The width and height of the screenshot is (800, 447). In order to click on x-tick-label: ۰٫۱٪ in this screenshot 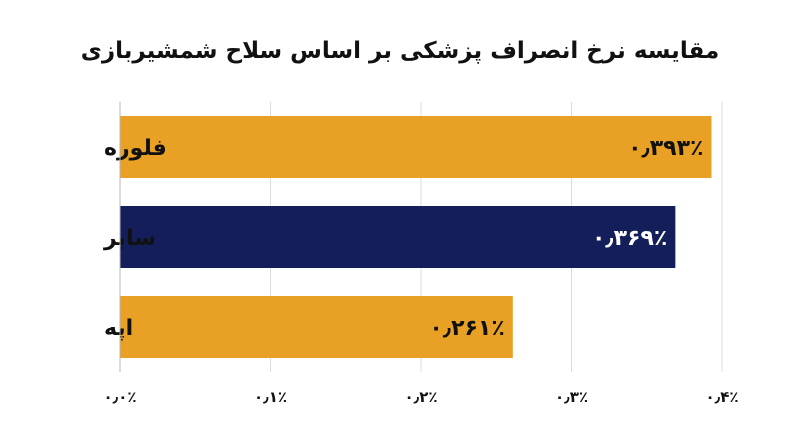, I will do `click(270, 397)`.